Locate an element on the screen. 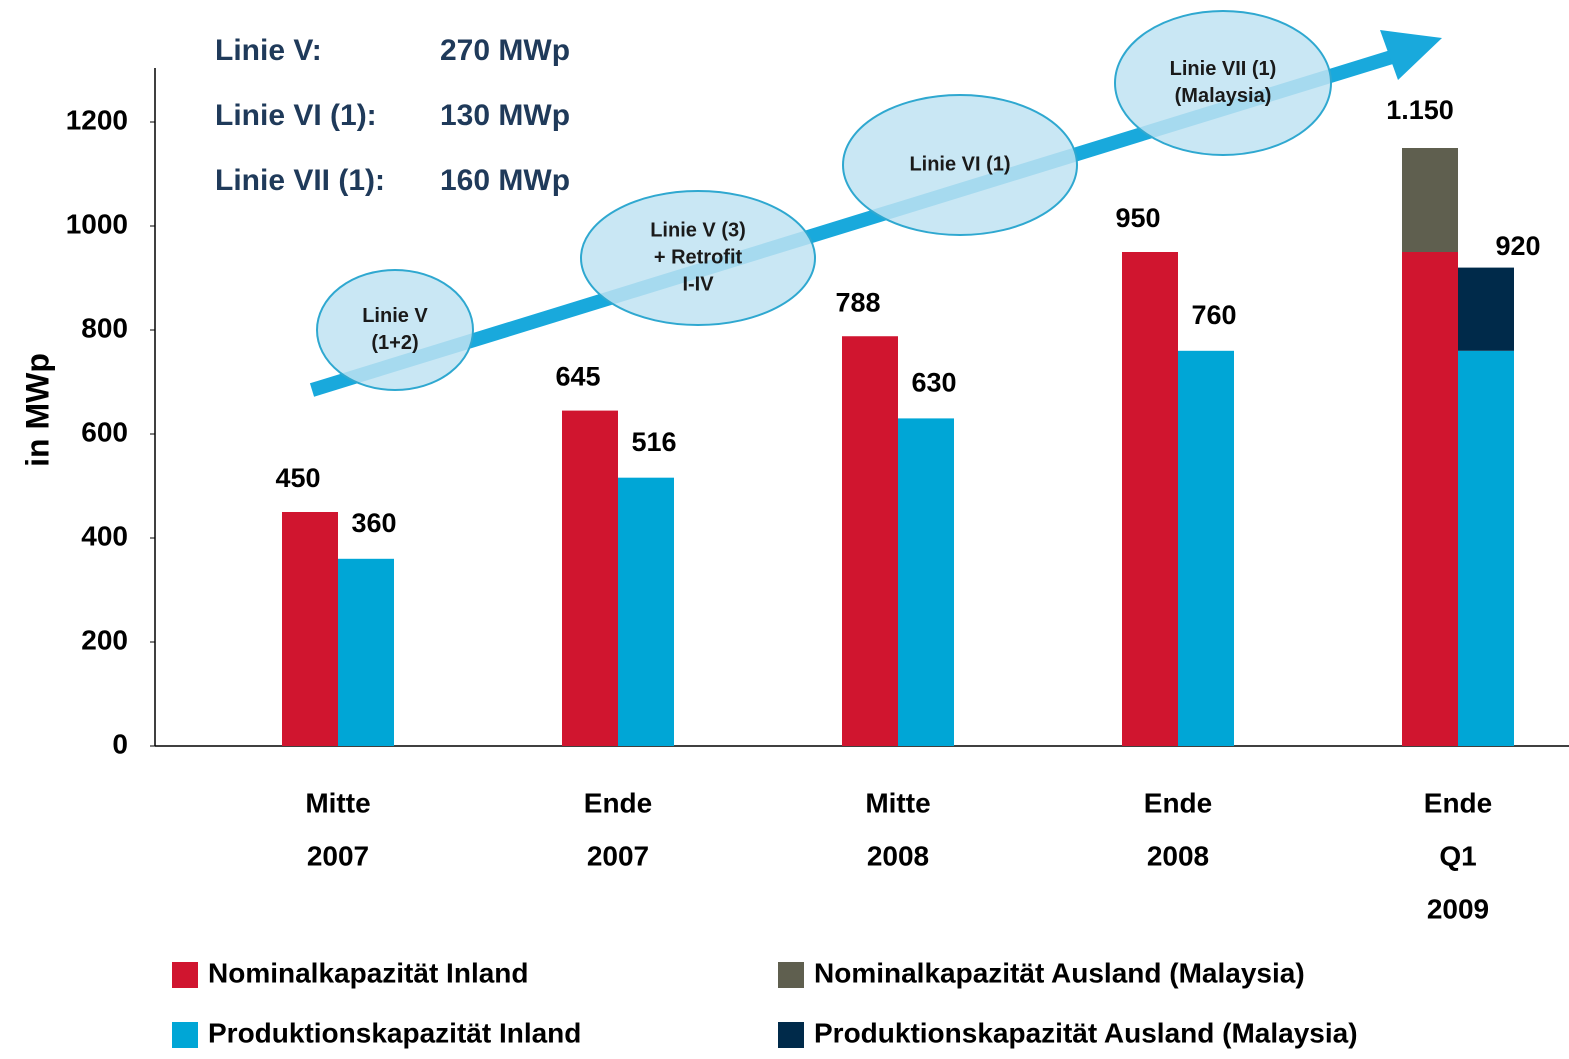  y-tick-label: 200 is located at coordinates (104, 639).